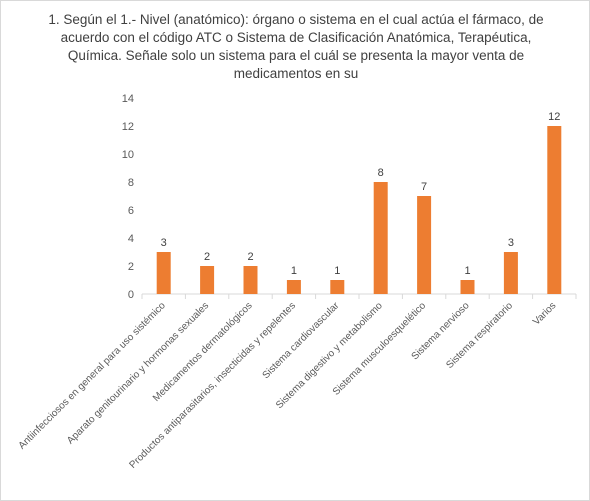 This screenshot has width=590, height=501. What do you see at coordinates (131, 267) in the screenshot?
I see `y-tick-label: 2` at bounding box center [131, 267].